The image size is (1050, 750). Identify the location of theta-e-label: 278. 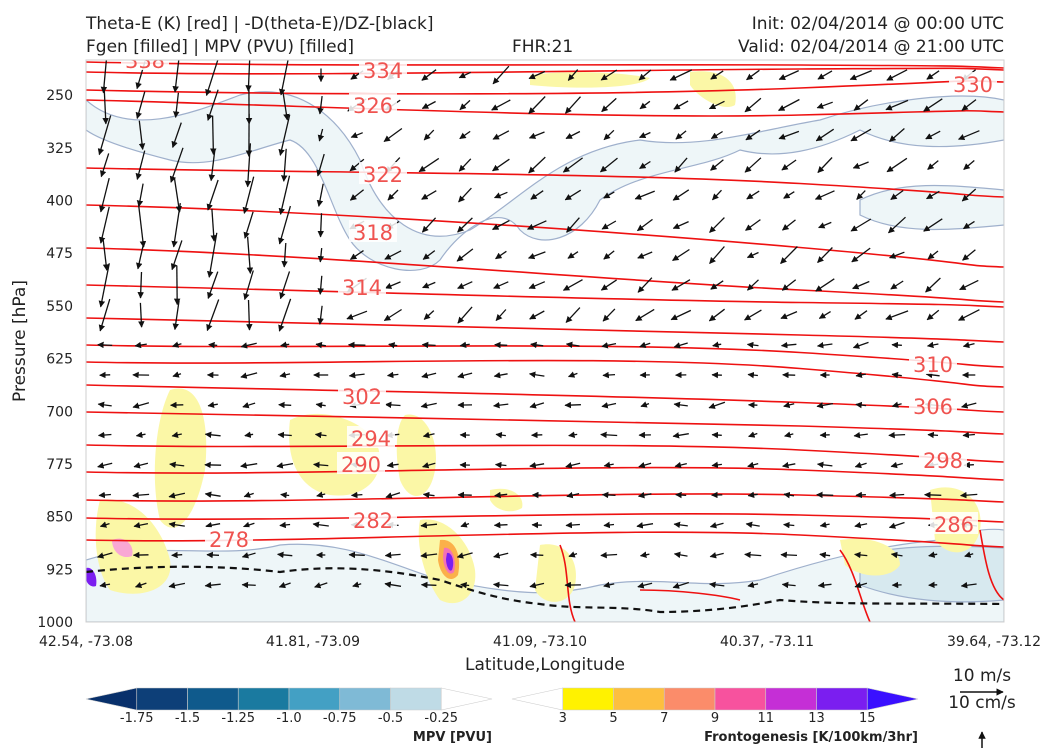
(229, 540).